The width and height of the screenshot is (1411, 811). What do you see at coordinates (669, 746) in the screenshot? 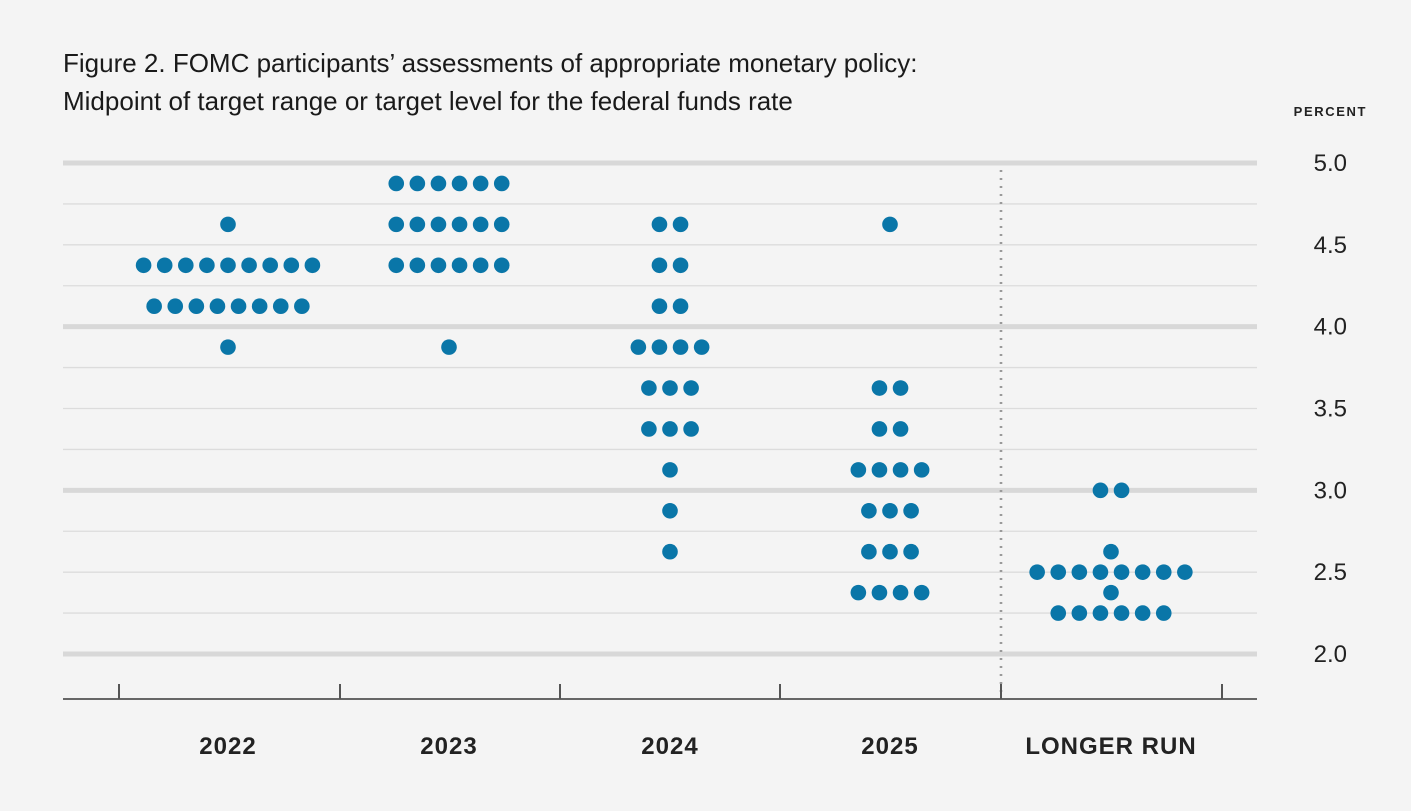
I see `x-category-label: 2024` at bounding box center [669, 746].